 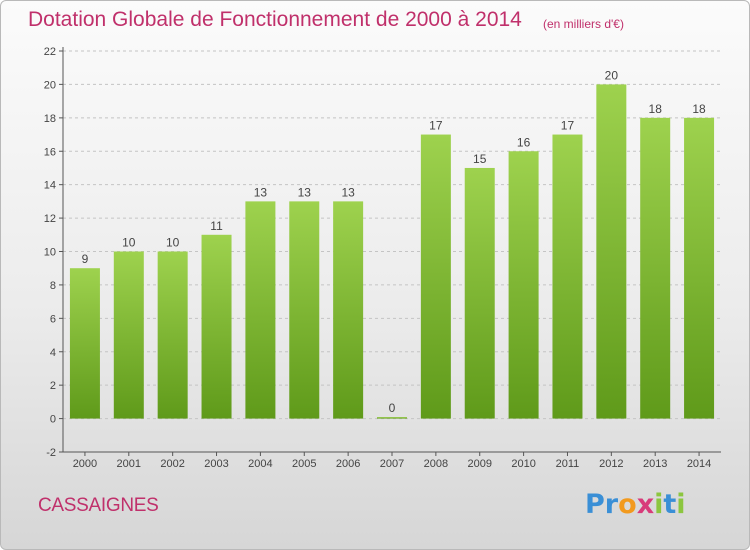 What do you see at coordinates (50, 85) in the screenshot?
I see `y-tick-label: 20` at bounding box center [50, 85].